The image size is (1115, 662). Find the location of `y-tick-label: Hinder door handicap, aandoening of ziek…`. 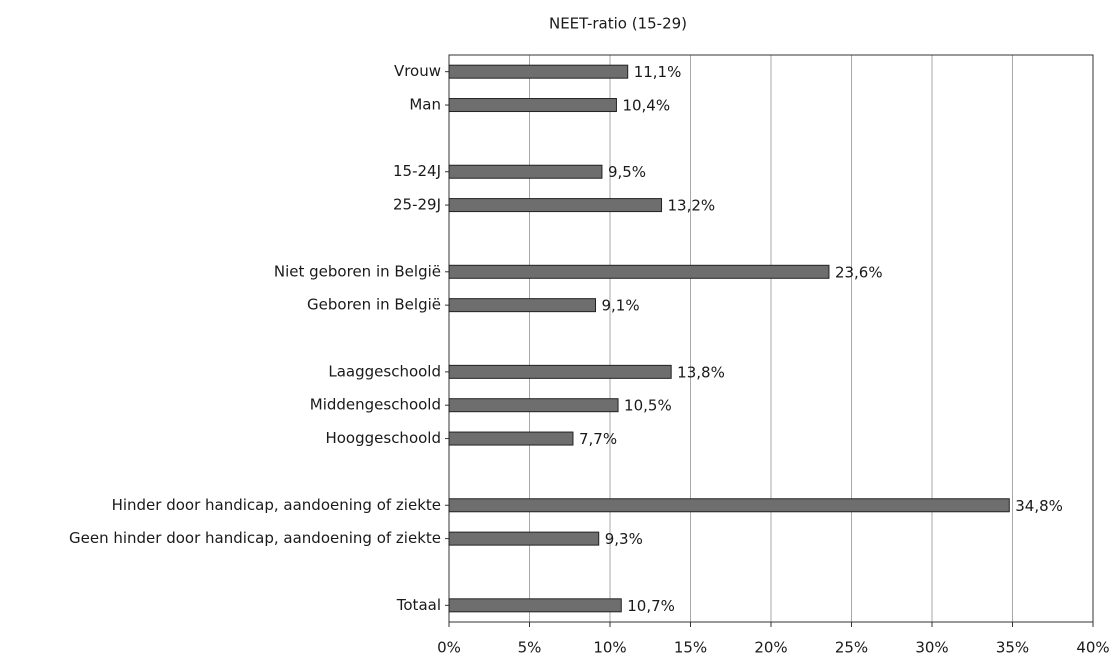

y-tick-label: Hinder door handicap, aandoening of ziek… is located at coordinates (276, 505).